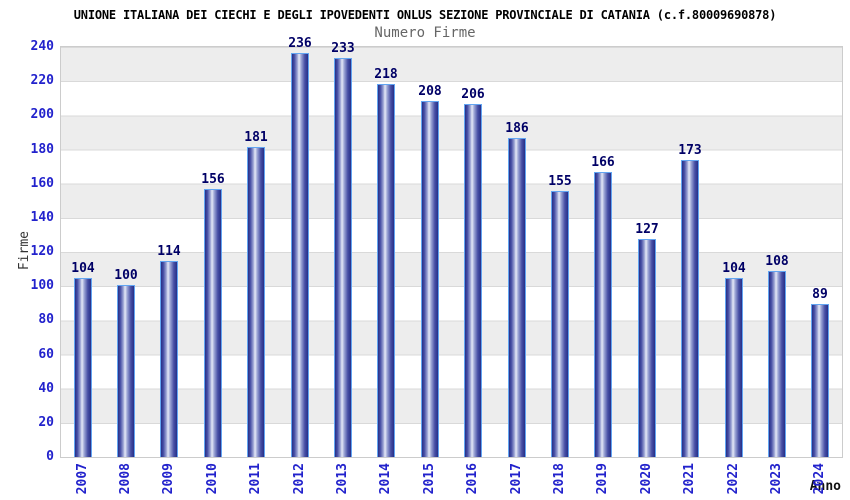 This screenshot has height=500, width=850. Describe the element at coordinates (603, 162) in the screenshot. I see `bar-value-label: 166` at that location.